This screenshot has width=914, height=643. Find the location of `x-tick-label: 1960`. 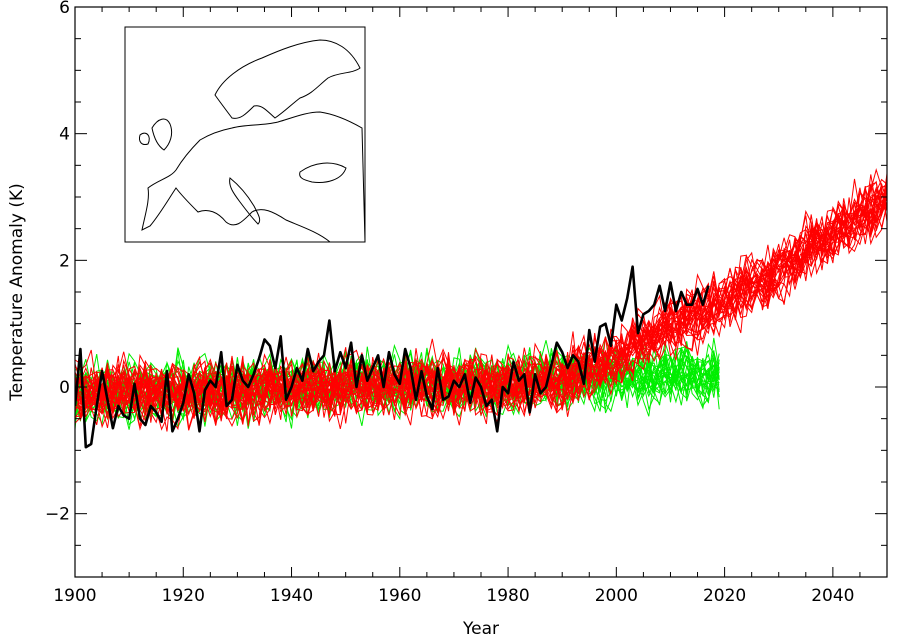

x-tick-label: 1960 is located at coordinates (399, 596).